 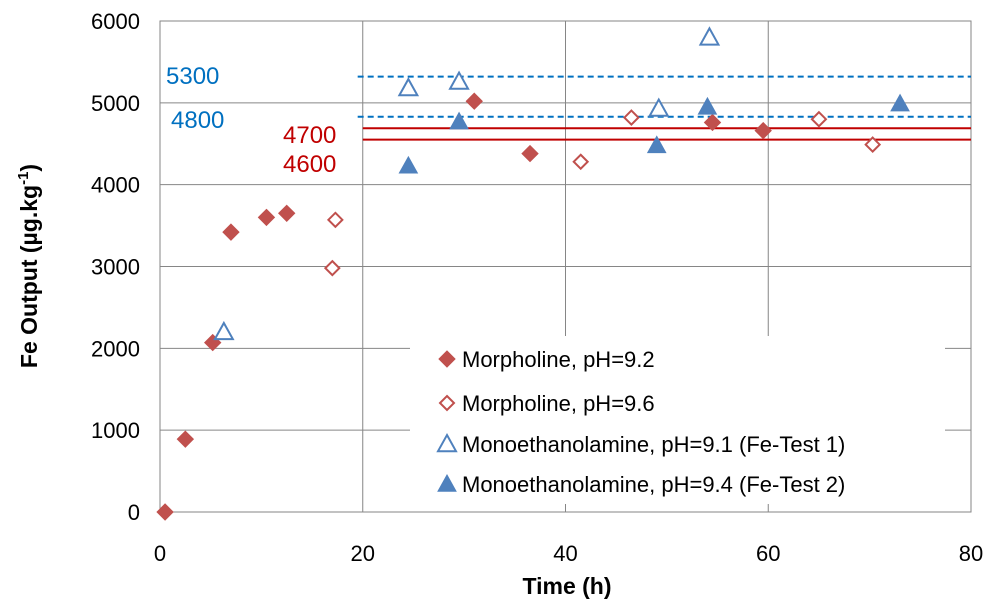 I want to click on reference-label-4800: 4800, so click(x=197, y=120).